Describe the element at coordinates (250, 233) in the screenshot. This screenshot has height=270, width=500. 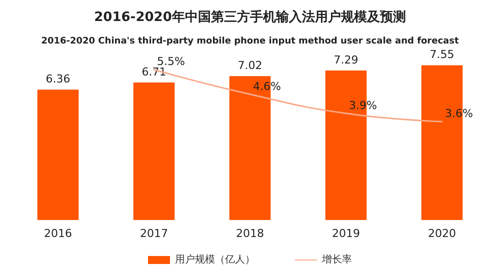
I see `x-tick-label: 2018` at that location.